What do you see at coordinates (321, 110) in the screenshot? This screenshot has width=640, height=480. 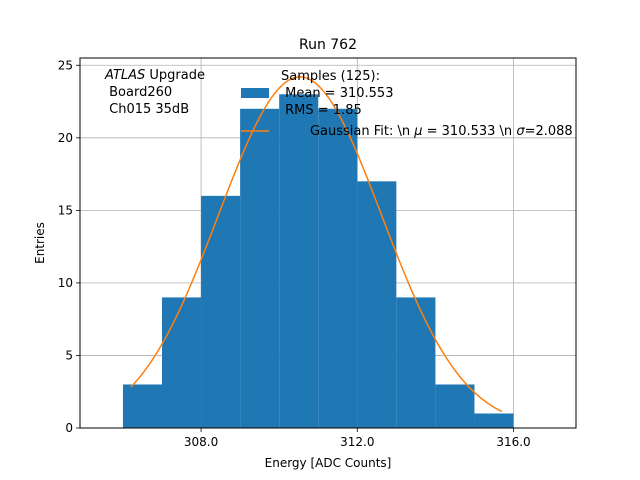 I see `legend-samples-rms: RMS = 1.85` at bounding box center [321, 110].